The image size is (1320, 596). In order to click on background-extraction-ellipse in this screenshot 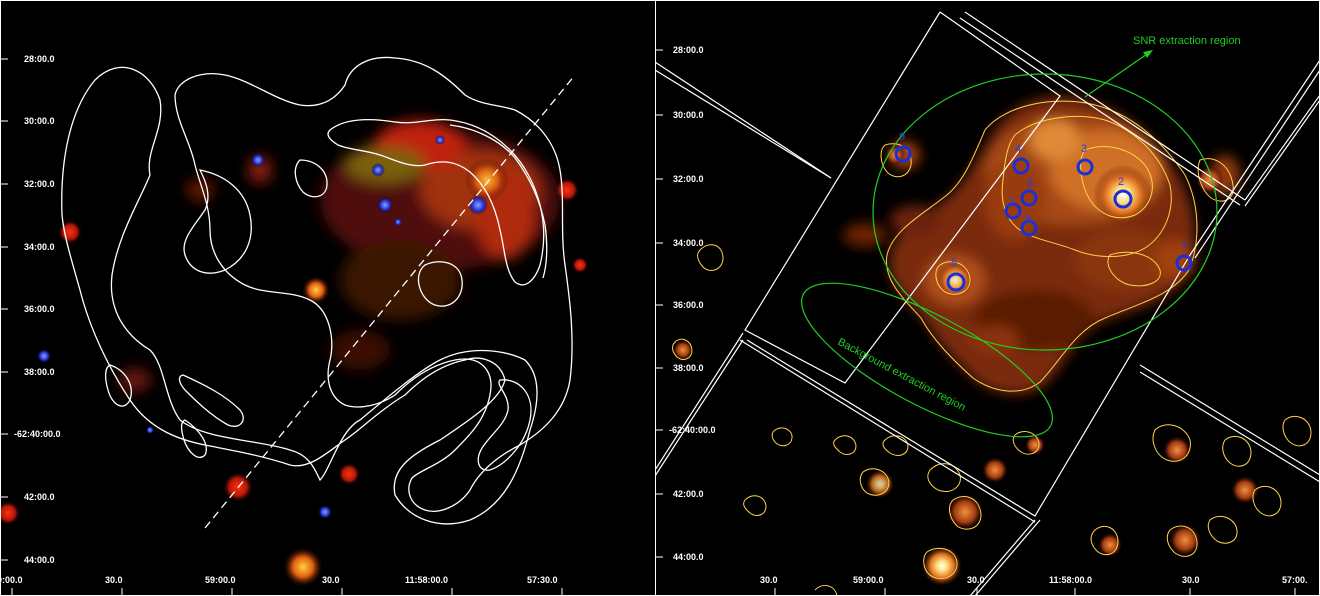, I will do `click(927, 360)`.